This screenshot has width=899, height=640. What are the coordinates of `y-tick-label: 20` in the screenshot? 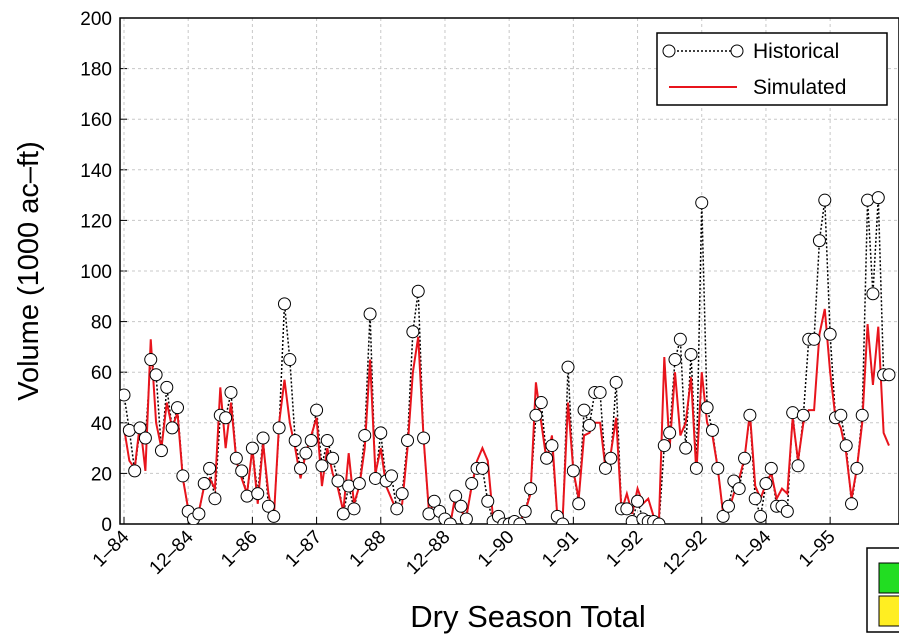 It's located at (101, 474).